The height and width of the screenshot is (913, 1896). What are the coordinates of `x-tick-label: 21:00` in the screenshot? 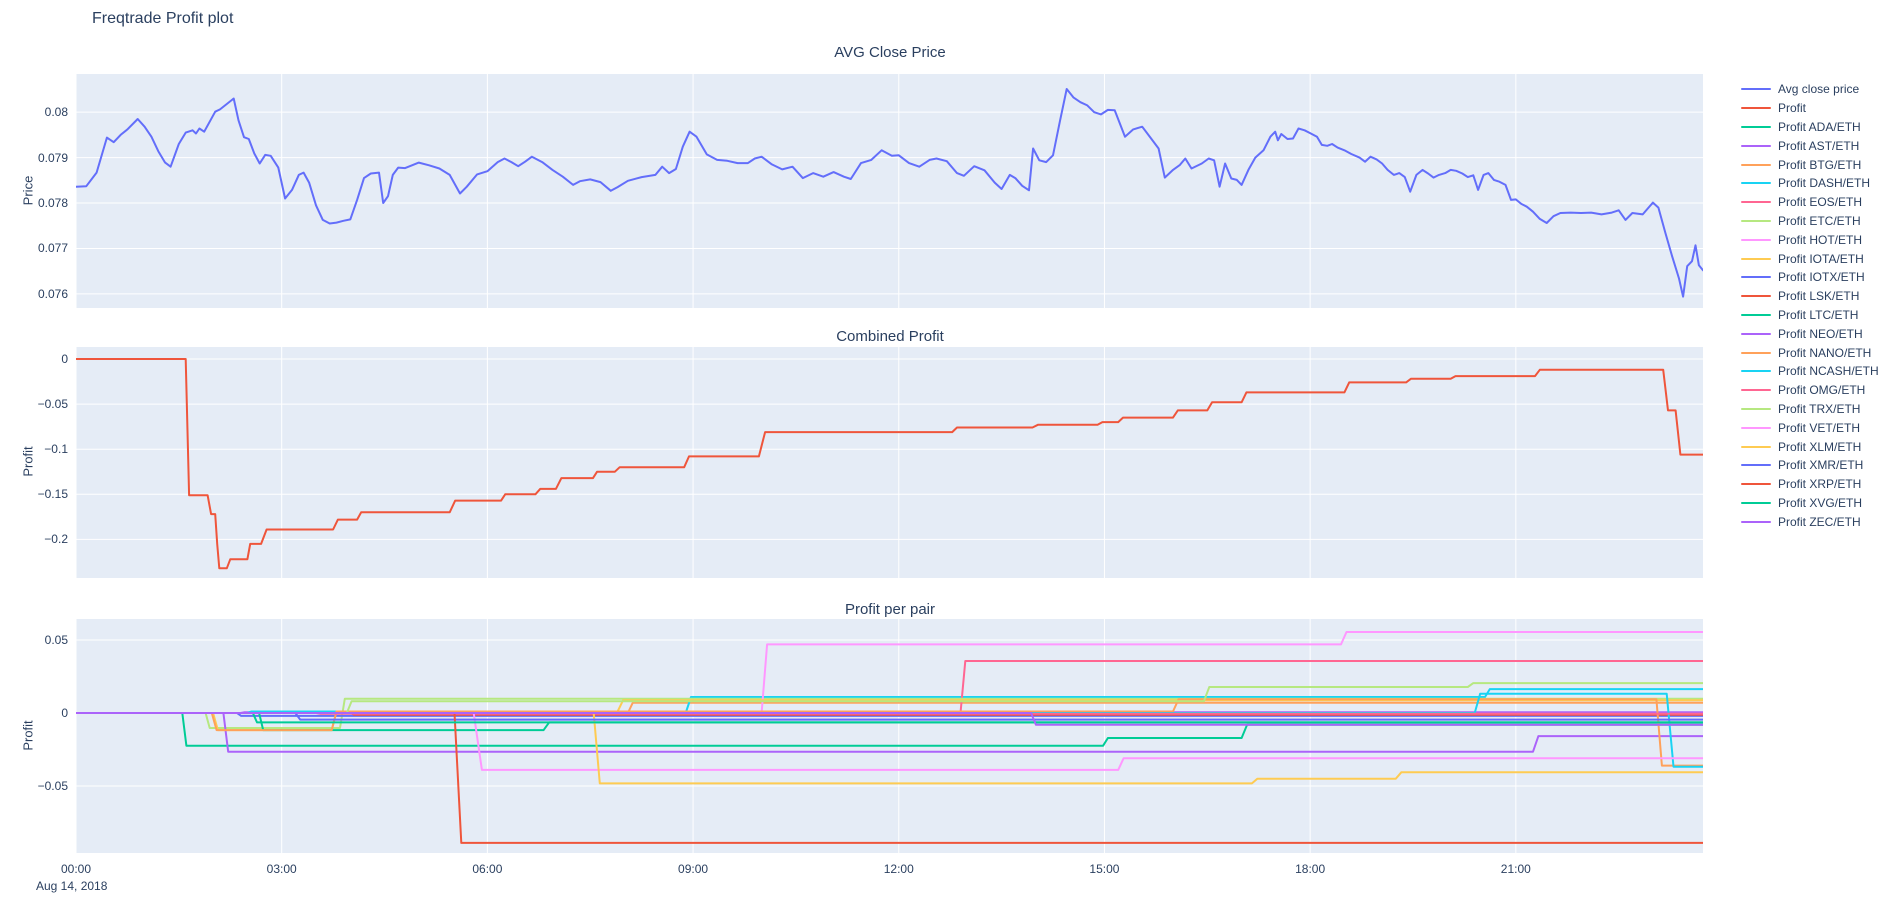 It's located at (1515, 869).